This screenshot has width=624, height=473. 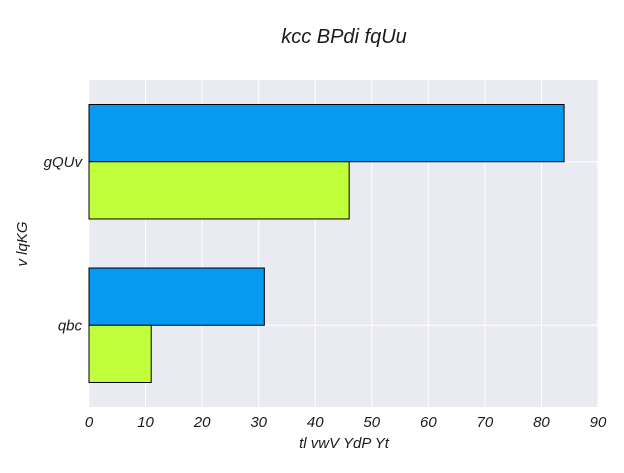 I want to click on x-tick-label: 50, so click(x=371, y=422).